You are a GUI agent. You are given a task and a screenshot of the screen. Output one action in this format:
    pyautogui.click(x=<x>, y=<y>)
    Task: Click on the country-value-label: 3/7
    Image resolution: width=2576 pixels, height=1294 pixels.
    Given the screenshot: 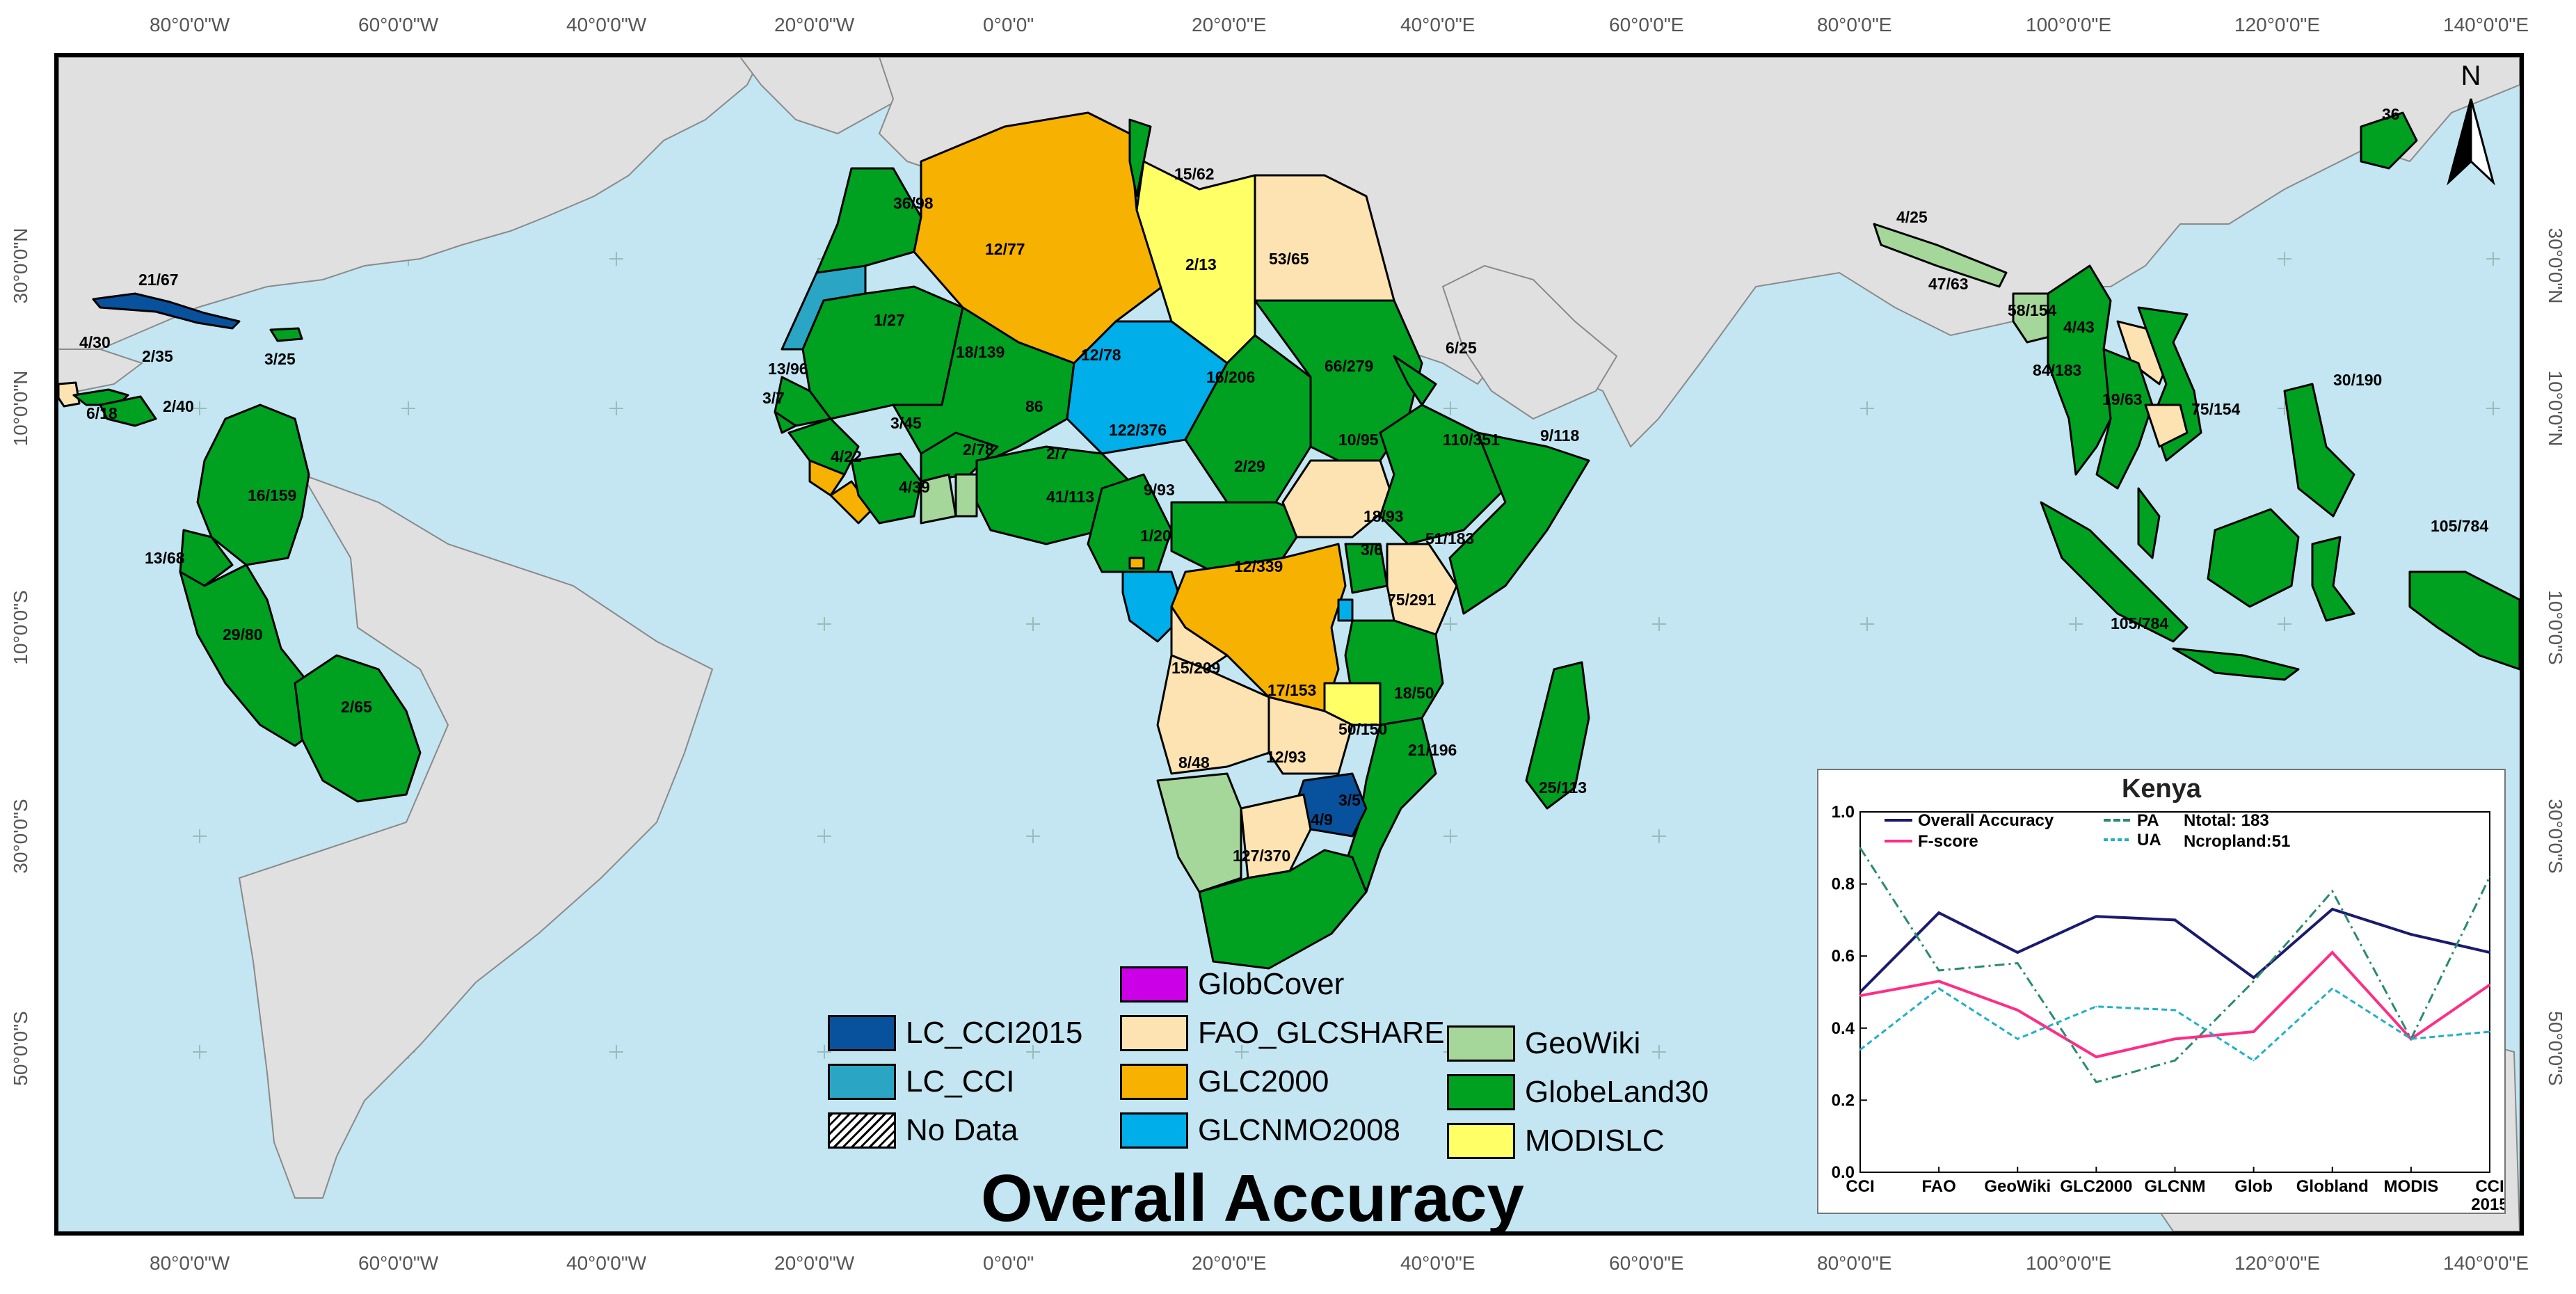 What is the action you would take?
    pyautogui.click(x=773, y=398)
    